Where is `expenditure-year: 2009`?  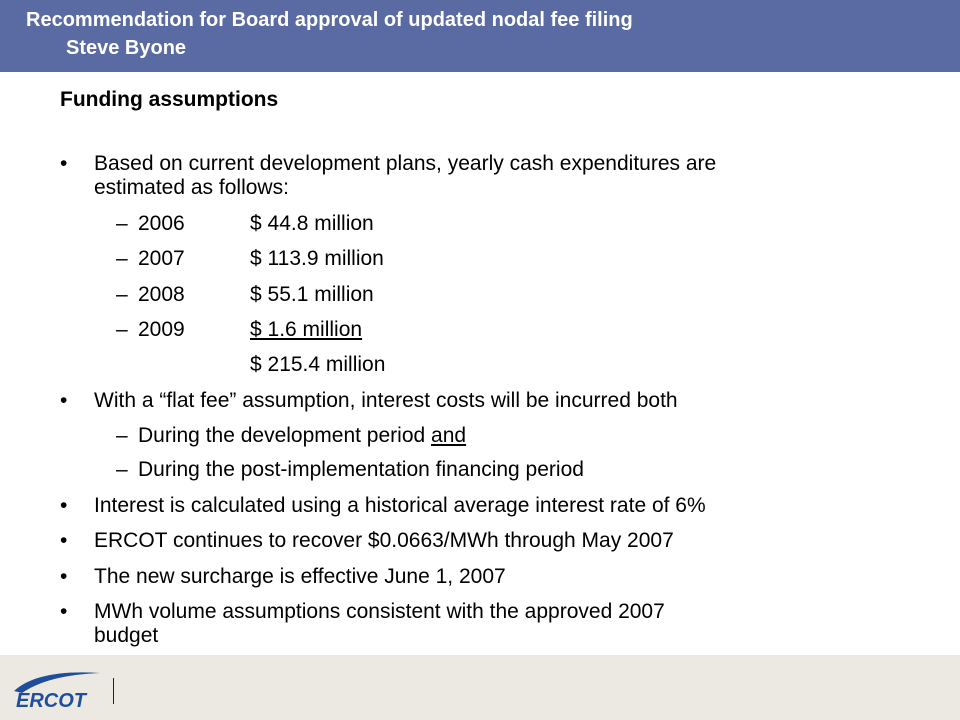 expenditure-year: 2009 is located at coordinates (161, 329).